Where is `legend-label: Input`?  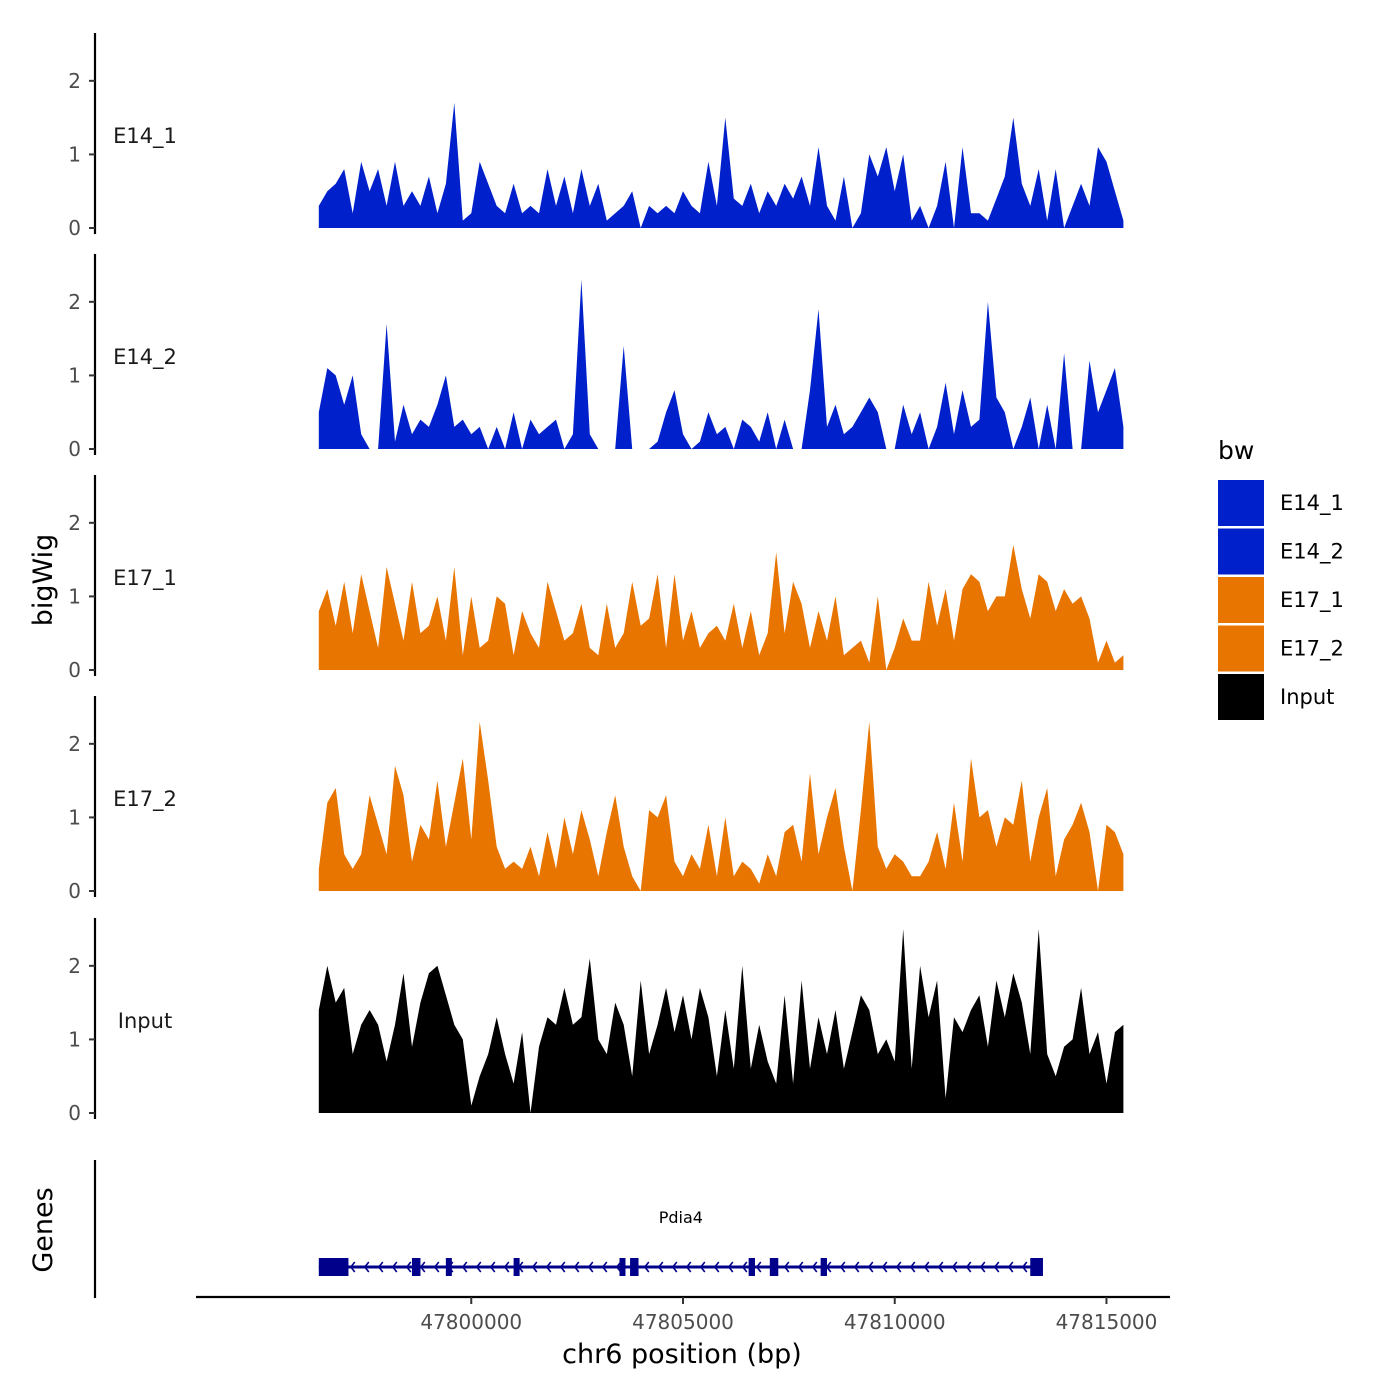
legend-label: Input is located at coordinates (1307, 697).